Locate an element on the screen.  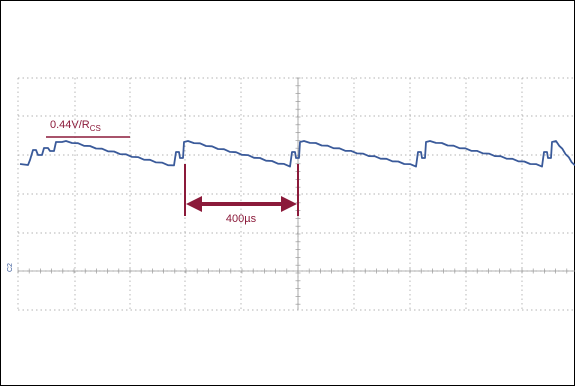
level-label: 0.44V/RCS is located at coordinates (75, 126).